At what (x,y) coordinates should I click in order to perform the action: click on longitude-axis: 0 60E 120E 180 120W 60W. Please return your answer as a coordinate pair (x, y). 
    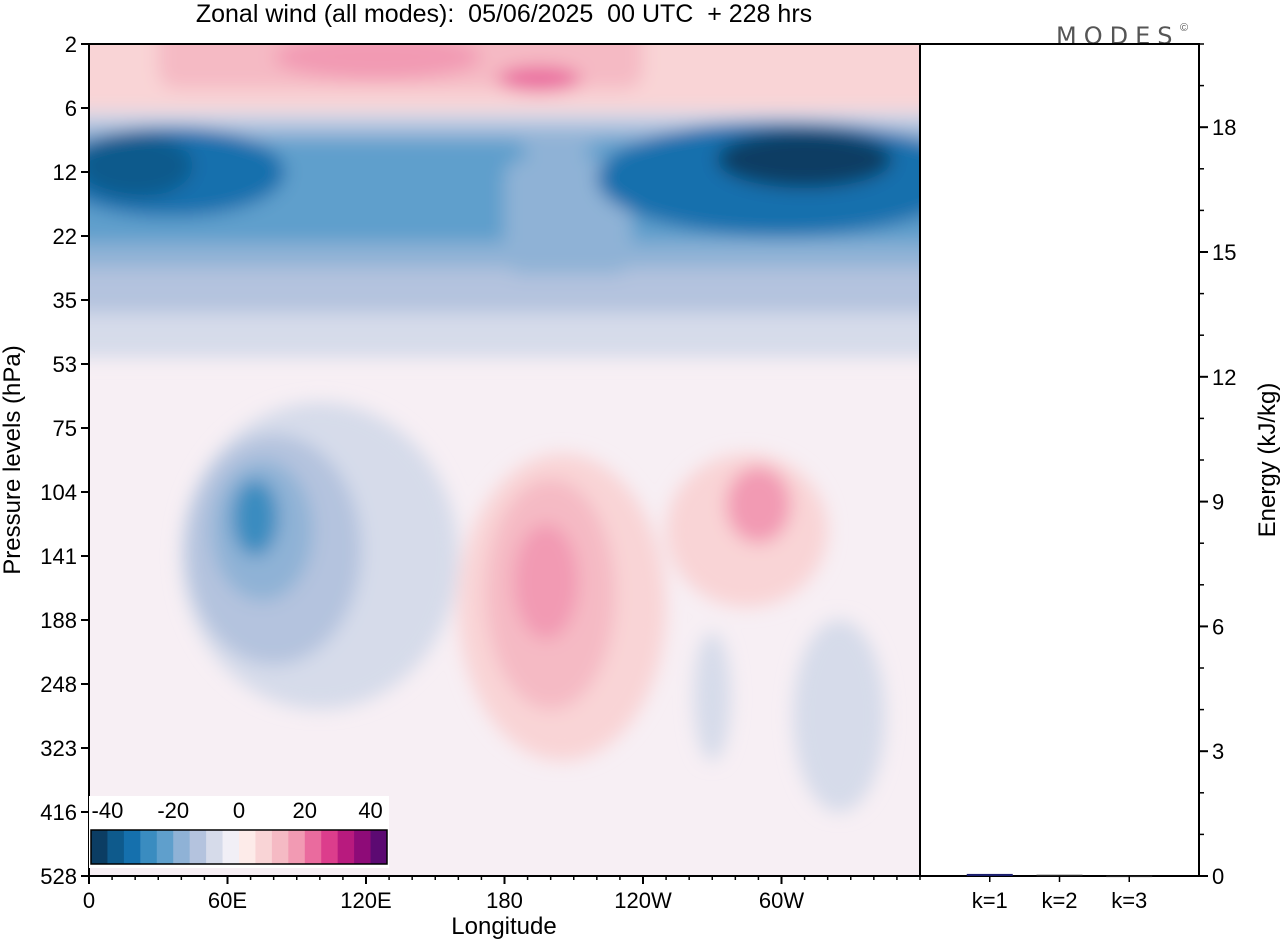
    Looking at the image, I should click on (502, 894).